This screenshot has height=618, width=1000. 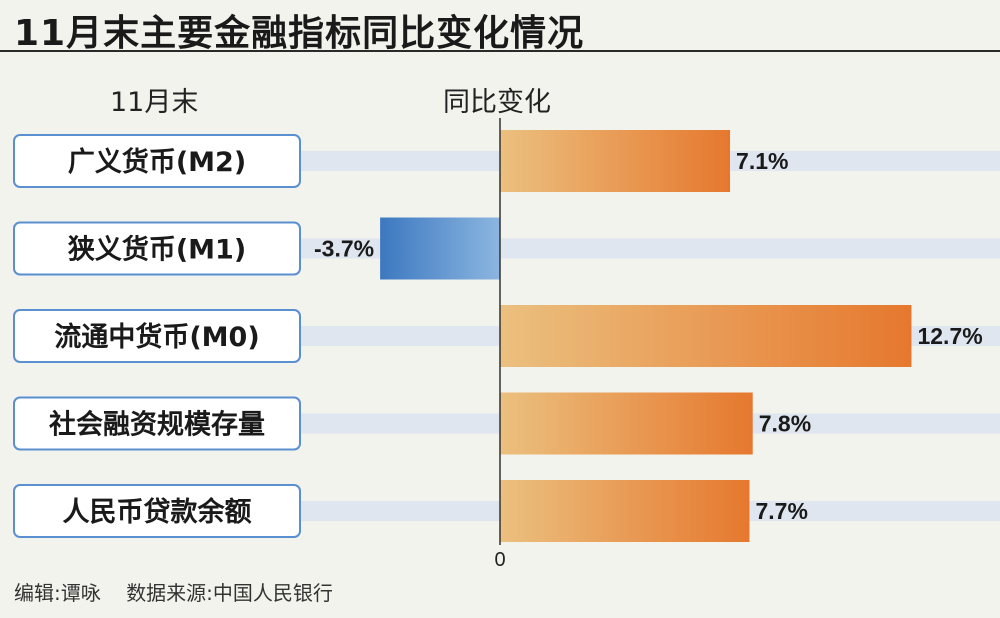 I want to click on category-label: 广义货币(M2), so click(x=157, y=162).